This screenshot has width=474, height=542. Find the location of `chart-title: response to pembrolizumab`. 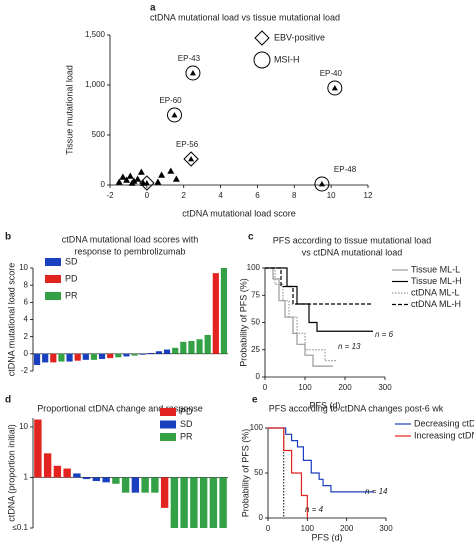

chart-title: response to pembrolizumab is located at coordinates (129, 251).